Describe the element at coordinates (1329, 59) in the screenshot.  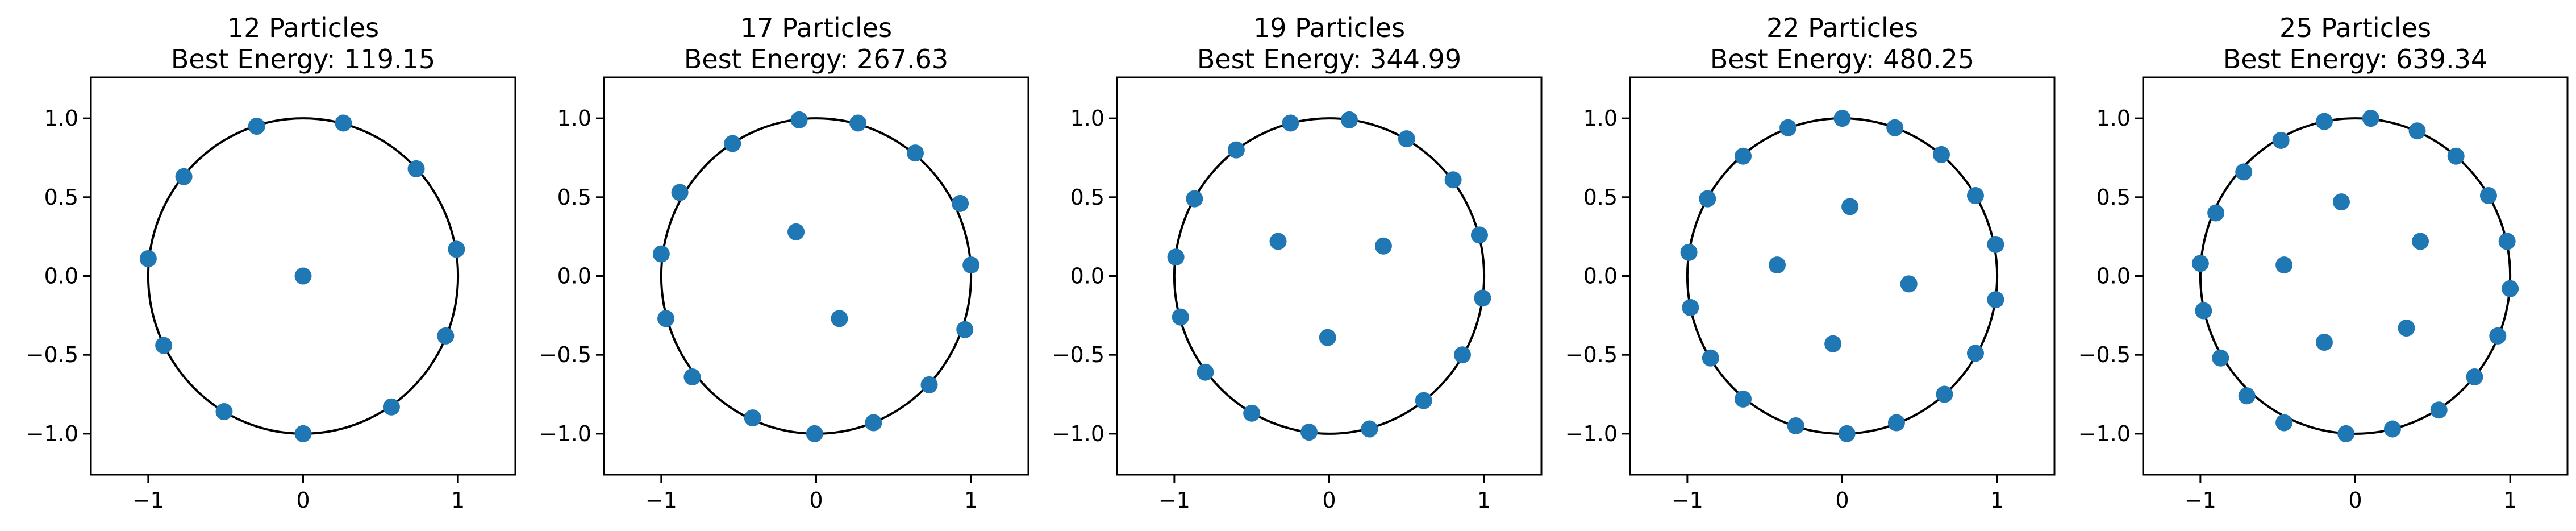
I see `chart-title-line2: Best Energy: 344.99` at that location.